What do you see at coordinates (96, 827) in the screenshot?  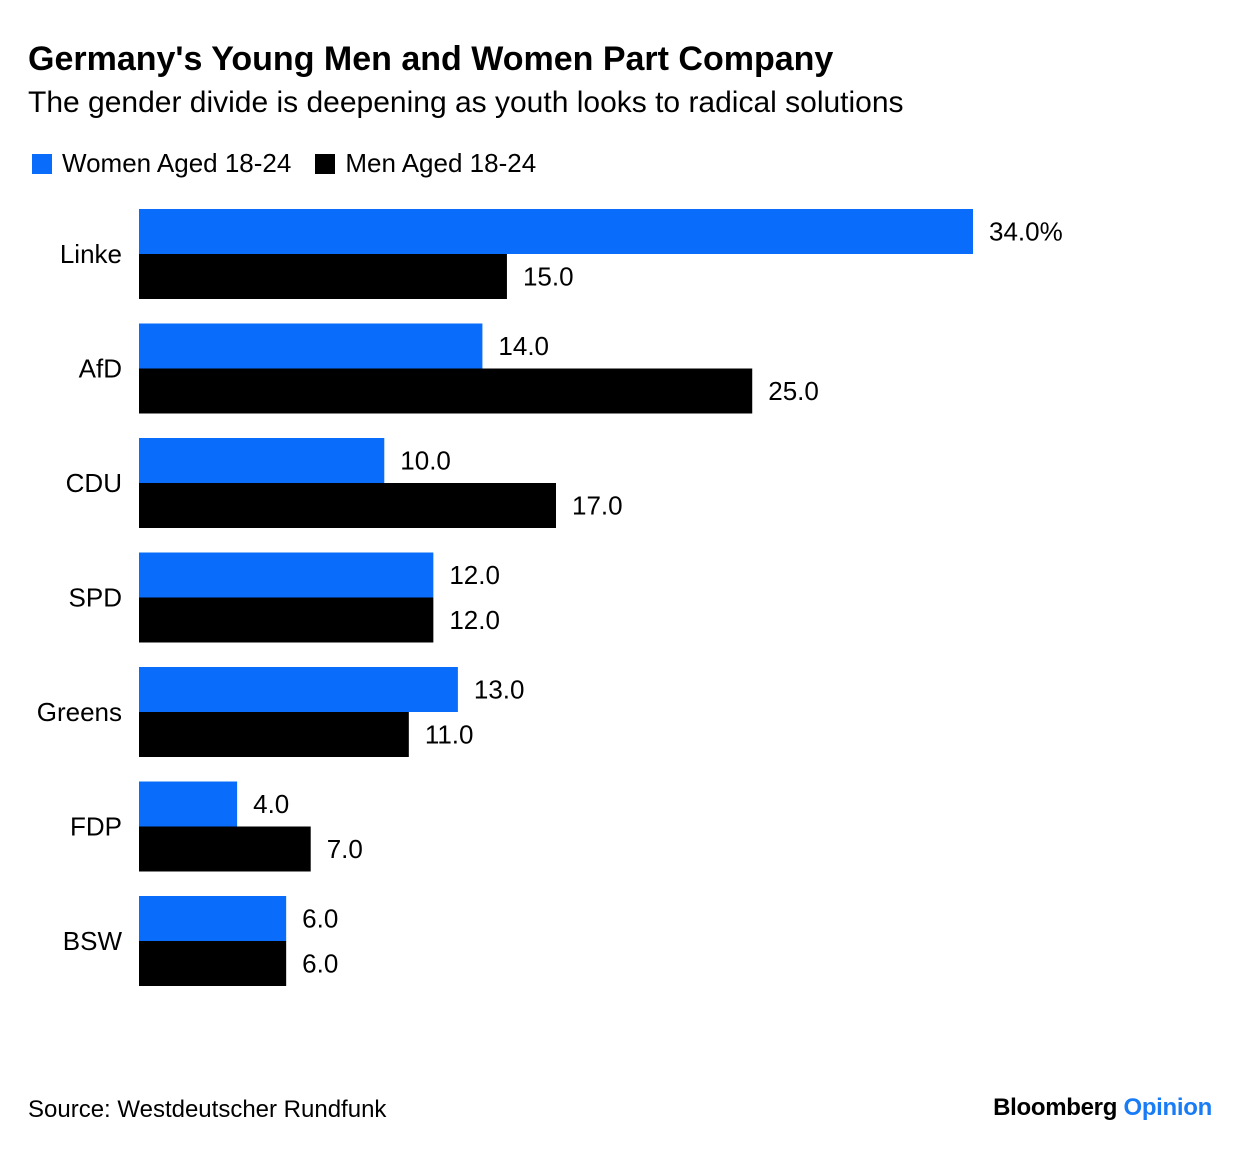 I see `category-label: FDP` at bounding box center [96, 827].